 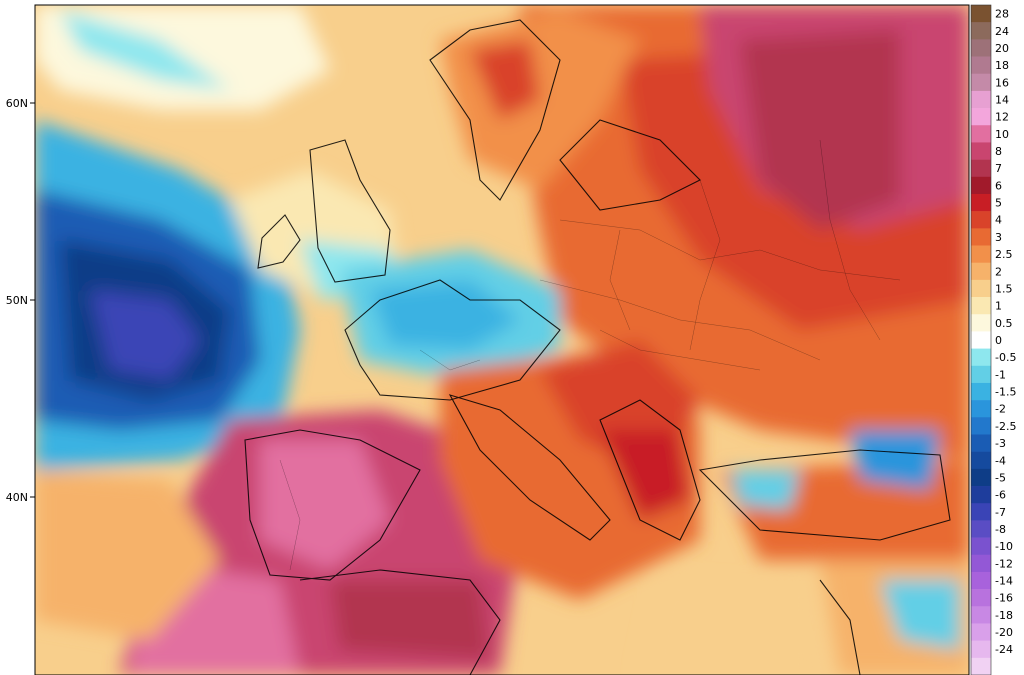 I want to click on colorbar-label: 24, so click(x=1002, y=31).